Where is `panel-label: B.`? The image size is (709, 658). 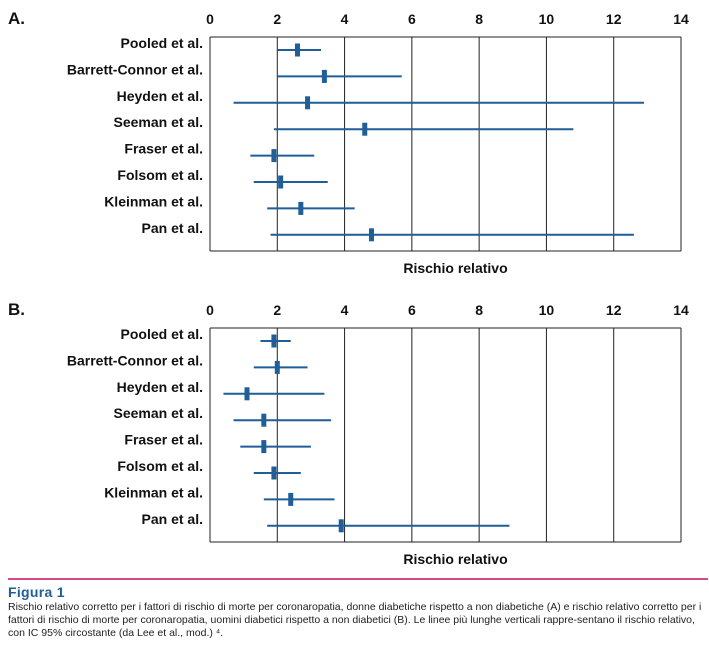 panel-label: B. is located at coordinates (16, 309).